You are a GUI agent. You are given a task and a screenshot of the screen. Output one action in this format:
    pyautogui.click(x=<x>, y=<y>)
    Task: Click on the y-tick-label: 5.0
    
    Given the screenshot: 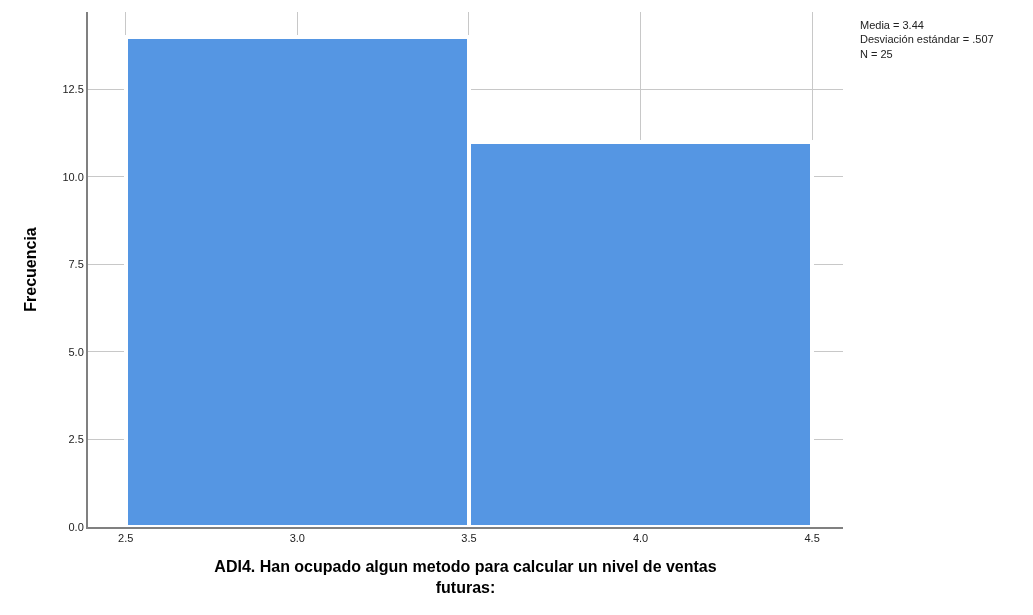 What is the action you would take?
    pyautogui.click(x=76, y=351)
    